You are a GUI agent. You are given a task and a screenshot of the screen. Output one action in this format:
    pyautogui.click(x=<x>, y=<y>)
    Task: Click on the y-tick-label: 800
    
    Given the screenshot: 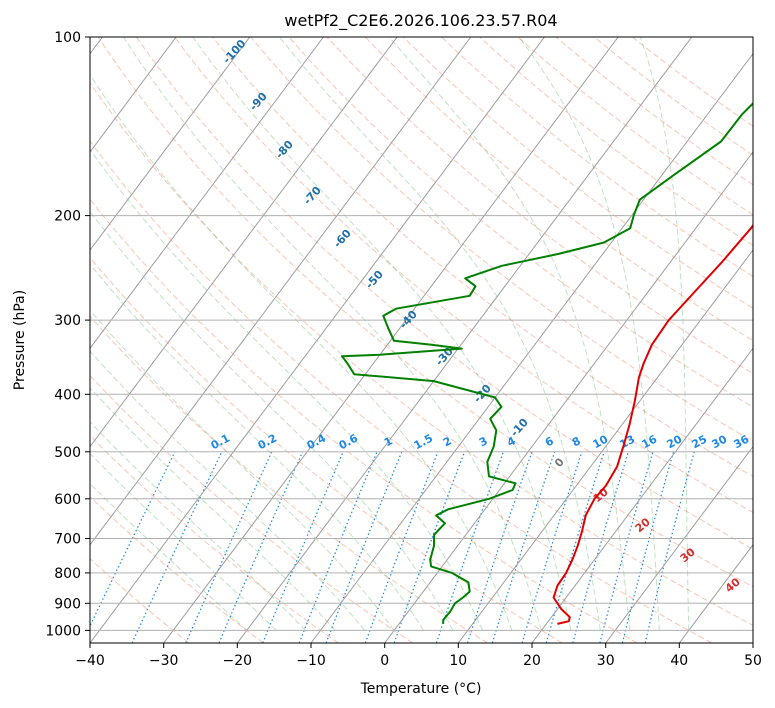 What is the action you would take?
    pyautogui.click(x=67, y=574)
    